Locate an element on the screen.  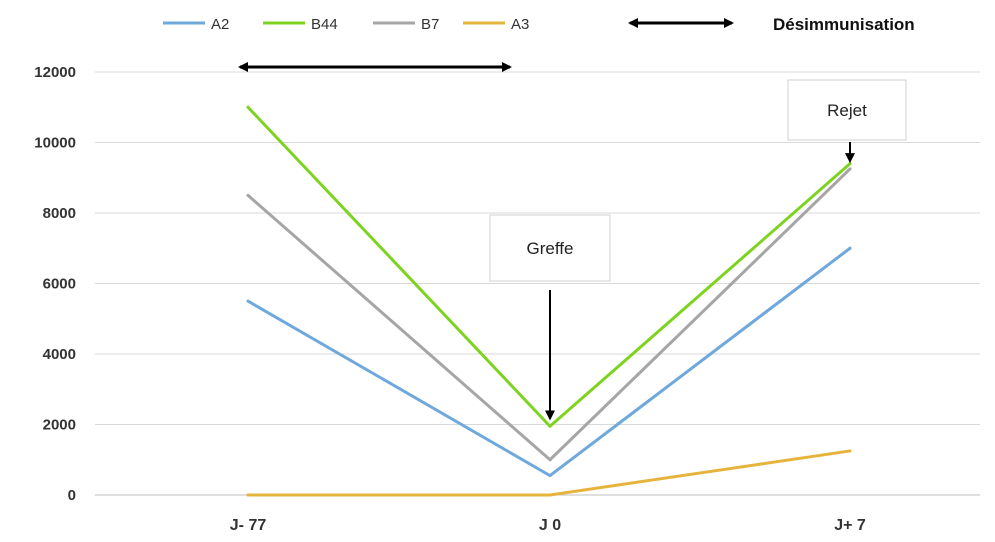
y-tick-label: 0 is located at coordinates (72, 495).